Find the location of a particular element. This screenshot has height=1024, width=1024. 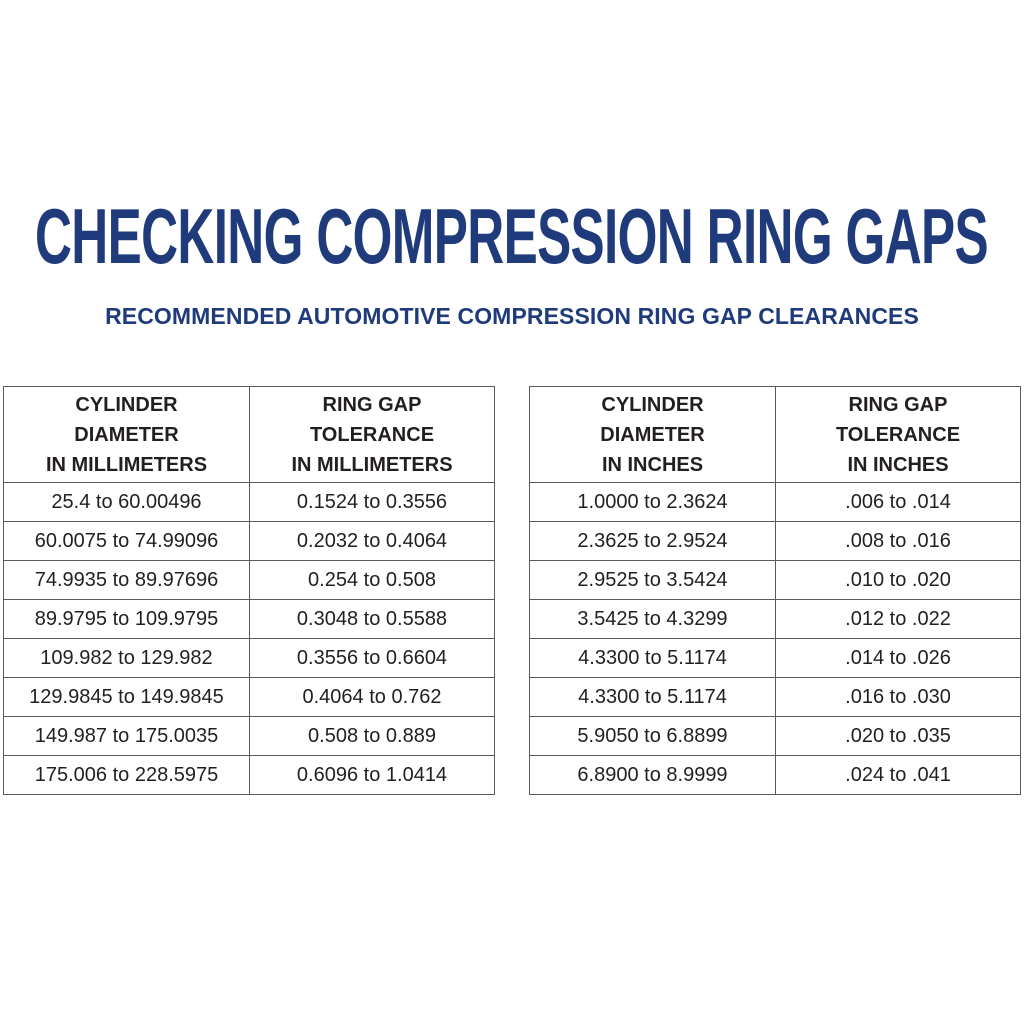

table-row: 74.9935 to 89.97696 0.254 to 0.508 is located at coordinates (249, 580).